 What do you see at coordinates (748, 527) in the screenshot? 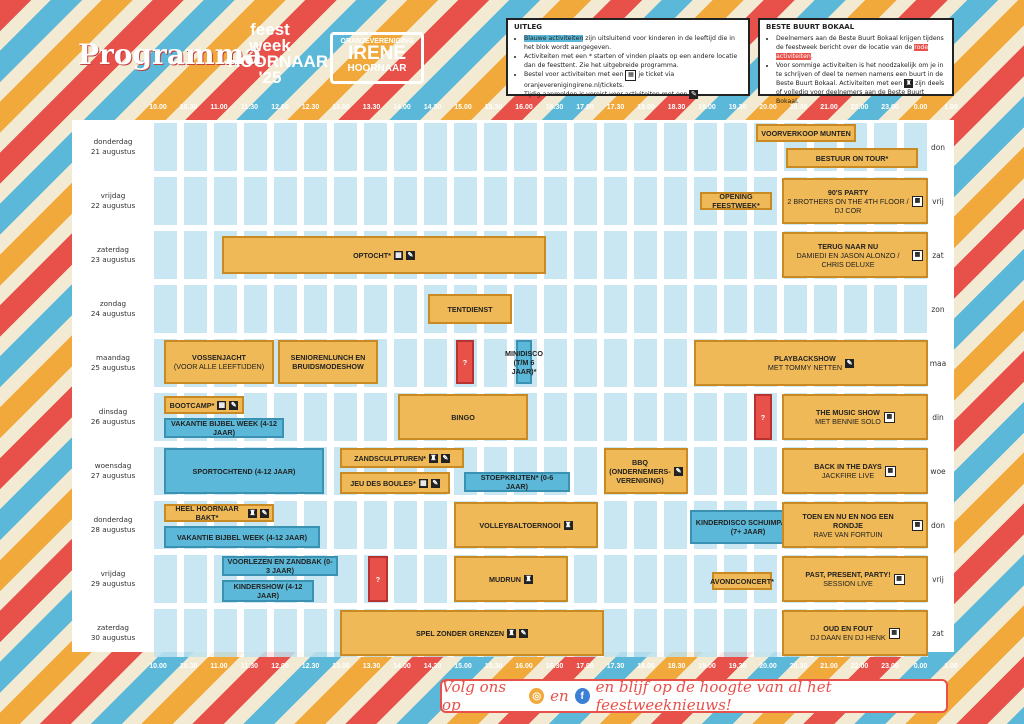
I see `event-title: KINDERDISCO SCHUIMPARTY (7+ JAAR)` at bounding box center [748, 527].